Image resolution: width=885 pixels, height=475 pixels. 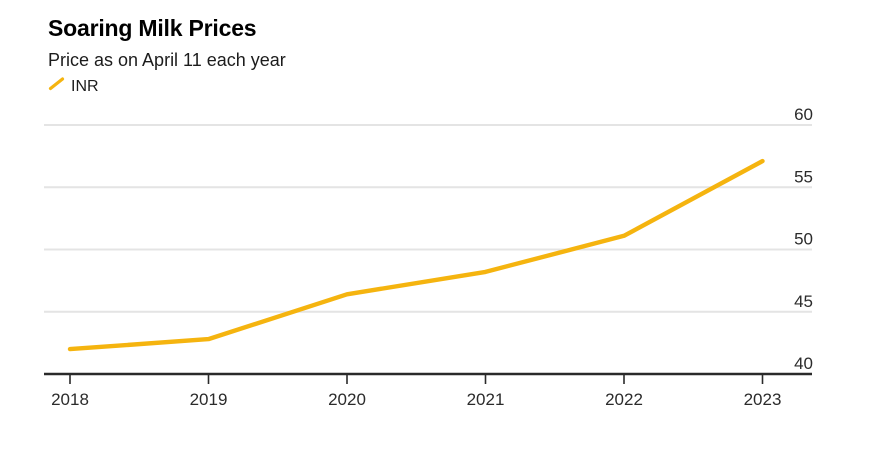 I want to click on x-axis-label: 2022, so click(x=624, y=399).